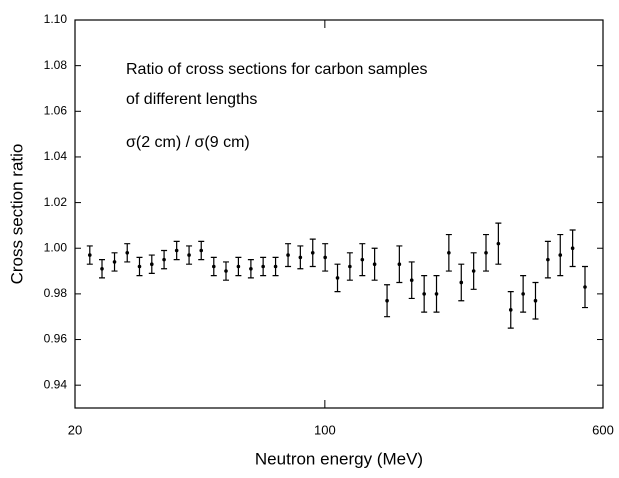 The height and width of the screenshot is (478, 619). I want to click on annotation: σ(2 cm) / σ(9 cm), so click(188, 142).